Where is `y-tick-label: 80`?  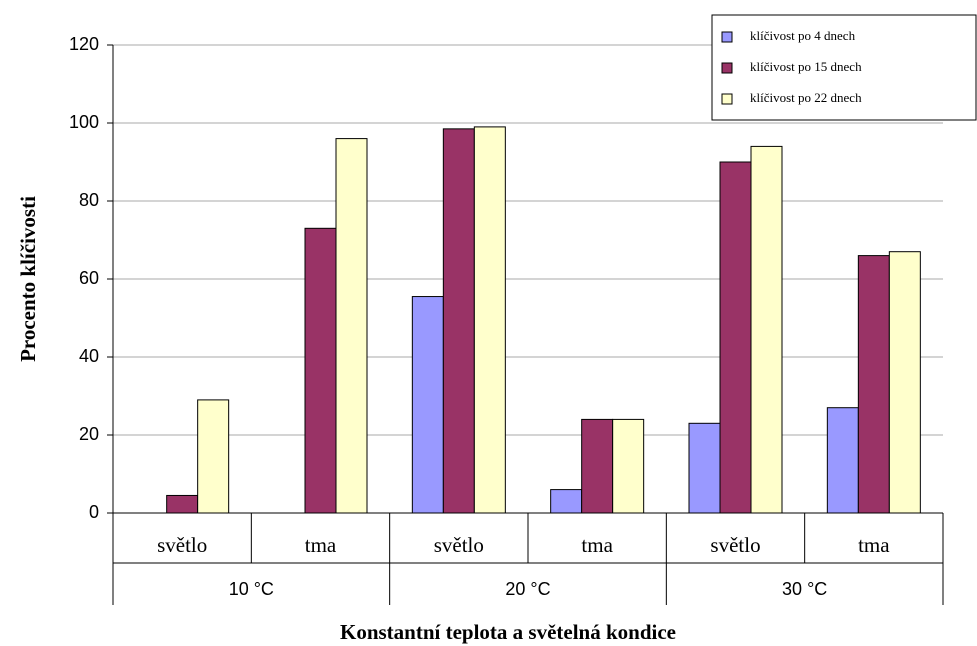 y-tick-label: 80 is located at coordinates (89, 200).